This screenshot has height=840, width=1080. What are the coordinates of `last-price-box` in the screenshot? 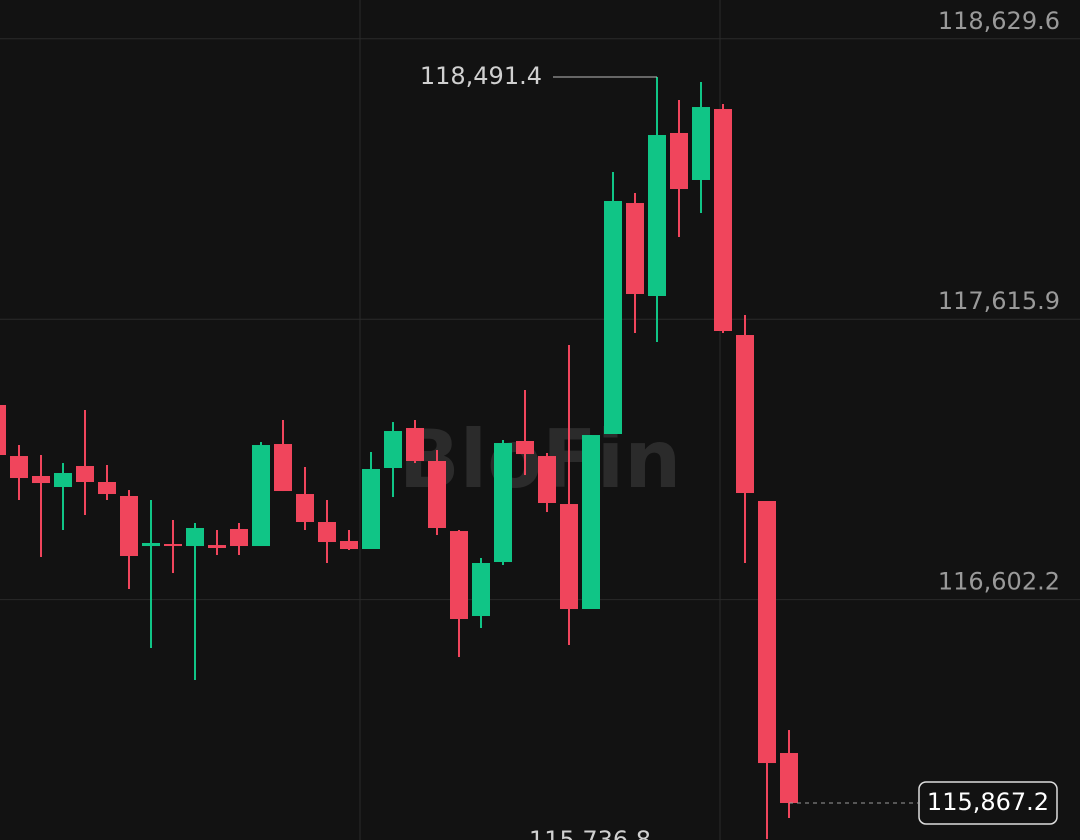 It's located at (988, 803).